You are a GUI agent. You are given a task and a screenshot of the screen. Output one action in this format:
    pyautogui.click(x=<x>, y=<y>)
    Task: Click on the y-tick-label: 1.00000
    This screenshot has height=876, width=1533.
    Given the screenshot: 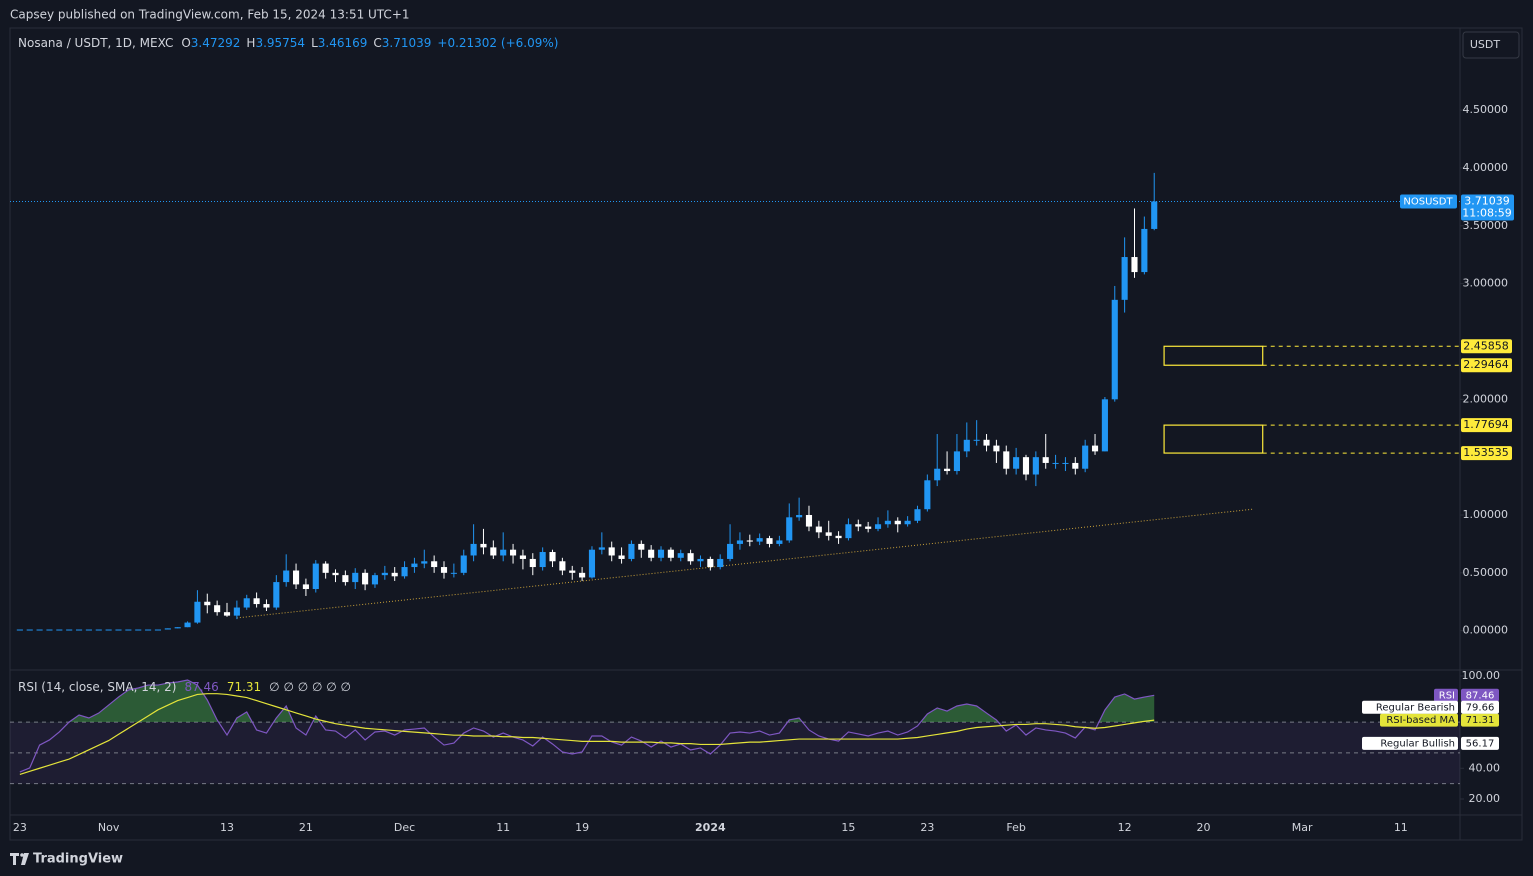 What is the action you would take?
    pyautogui.click(x=1486, y=514)
    